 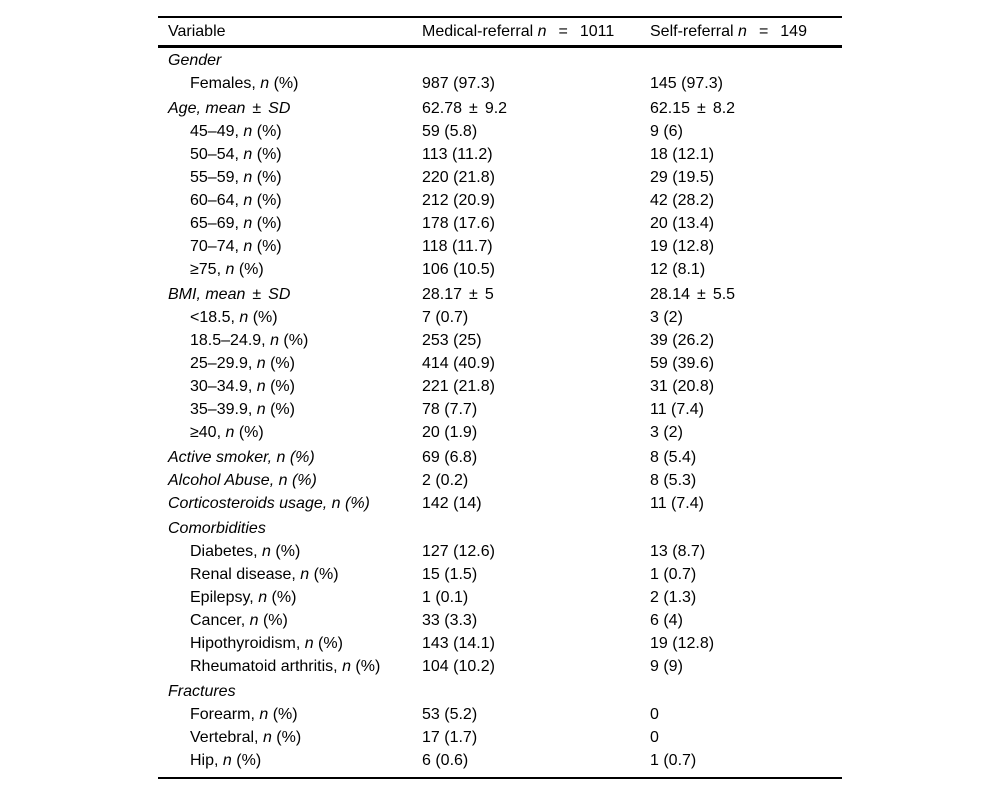 I want to click on cell-medical-referral: 414 (40.9), so click(x=458, y=363).